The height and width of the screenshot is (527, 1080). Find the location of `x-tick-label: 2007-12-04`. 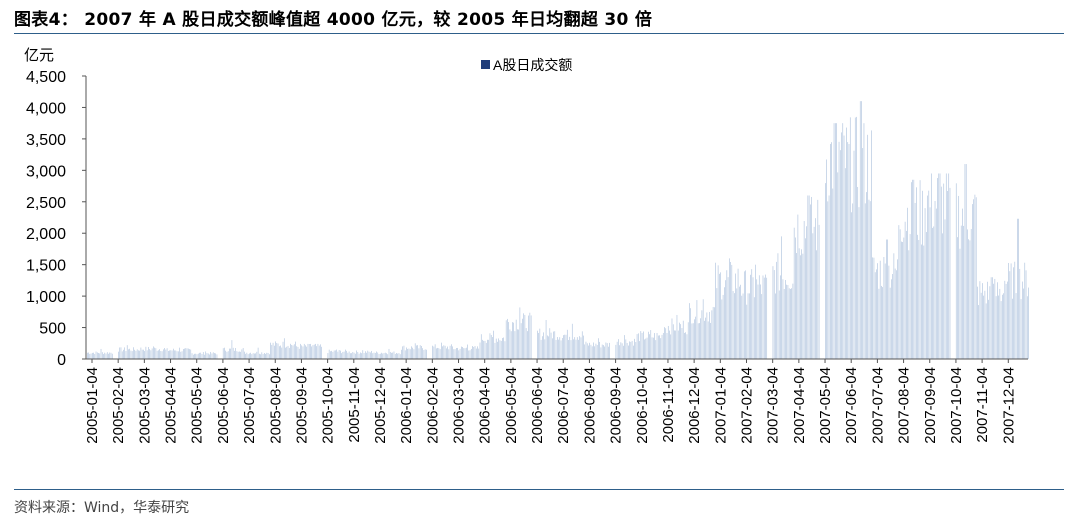

x-tick-label: 2007-12-04 is located at coordinates (1008, 405).